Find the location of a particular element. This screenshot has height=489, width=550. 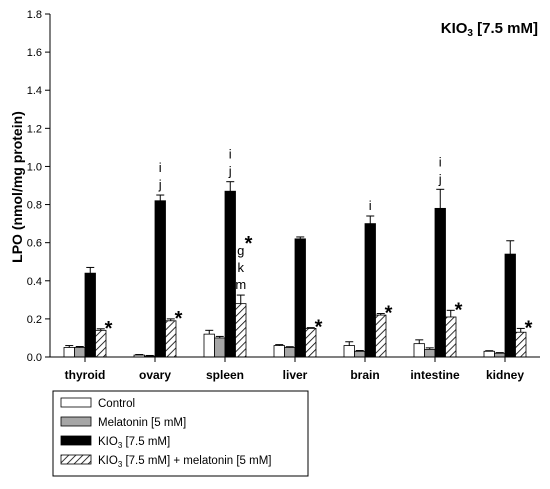

x-category-label: liver is located at coordinates (295, 375).